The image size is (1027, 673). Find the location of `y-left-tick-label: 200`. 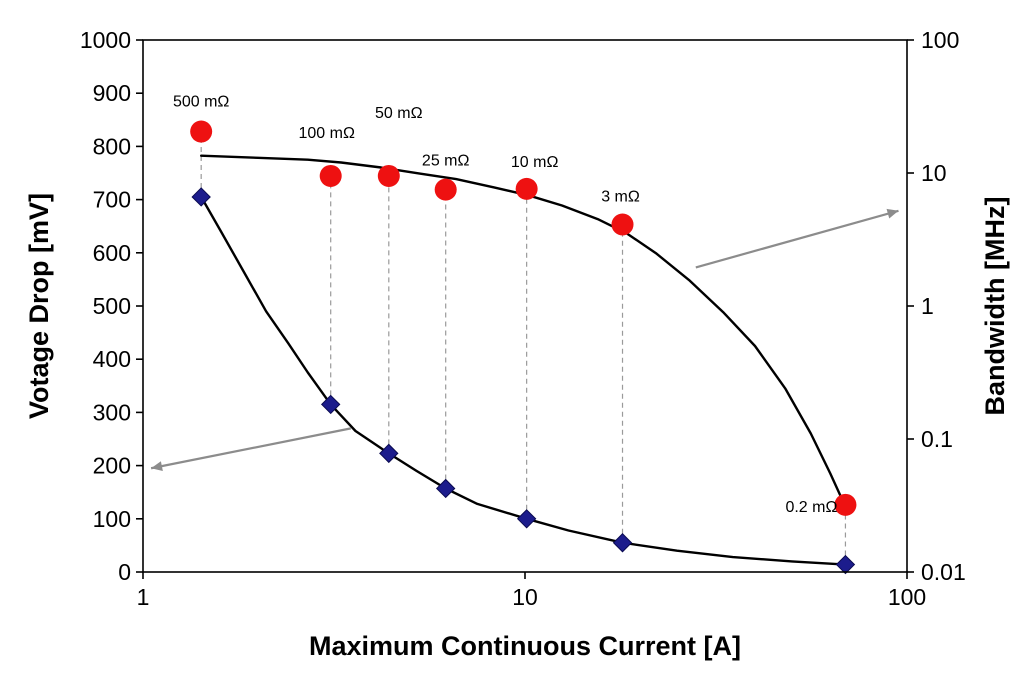

y-left-tick-label: 200 is located at coordinates (112, 466).